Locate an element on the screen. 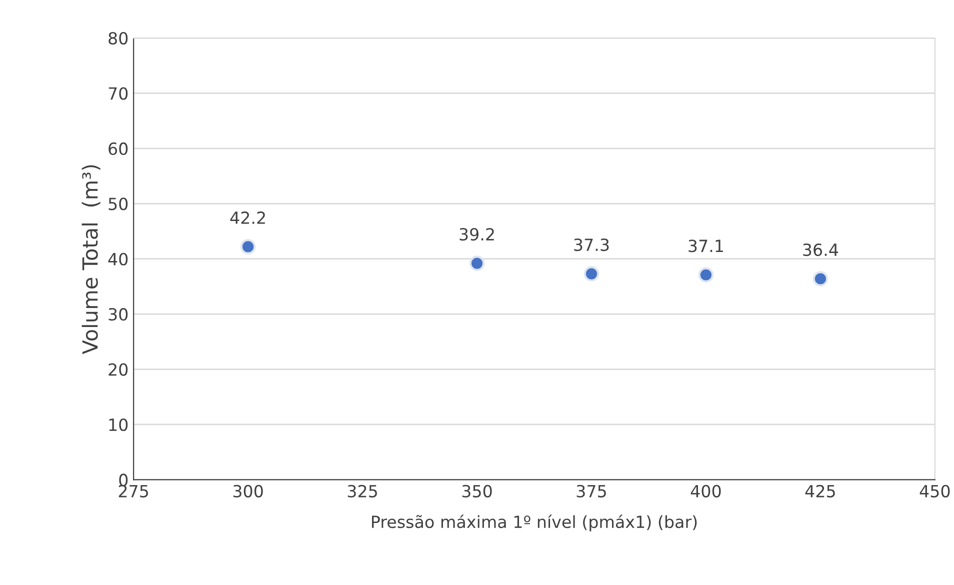  x-tick-label: 400 is located at coordinates (705, 491).